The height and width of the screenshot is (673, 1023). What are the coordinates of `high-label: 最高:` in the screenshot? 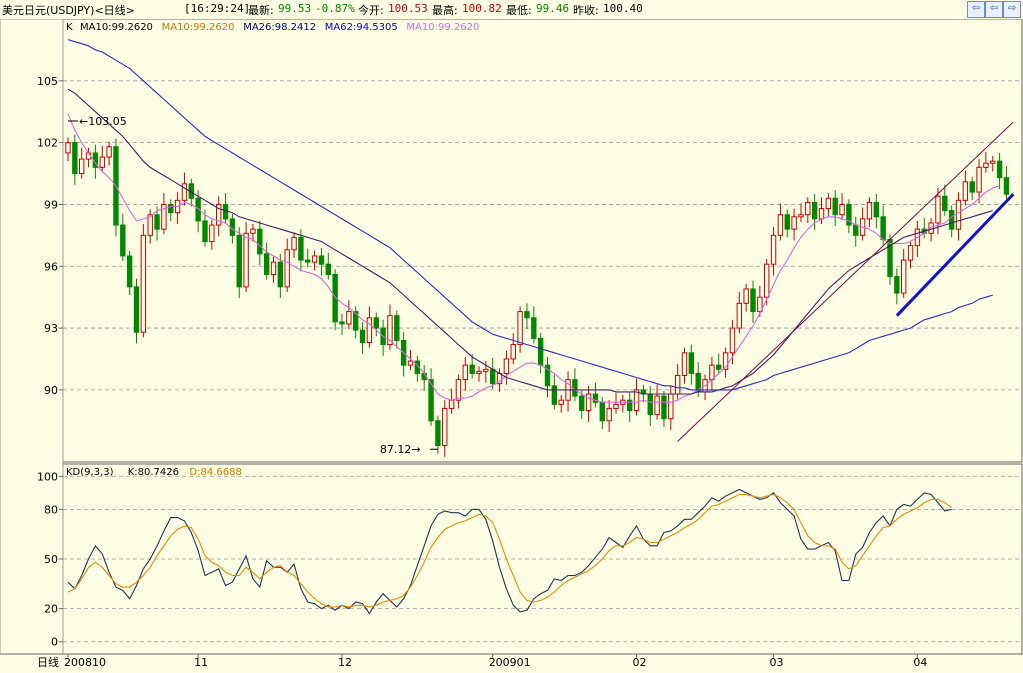 It's located at (445, 10).